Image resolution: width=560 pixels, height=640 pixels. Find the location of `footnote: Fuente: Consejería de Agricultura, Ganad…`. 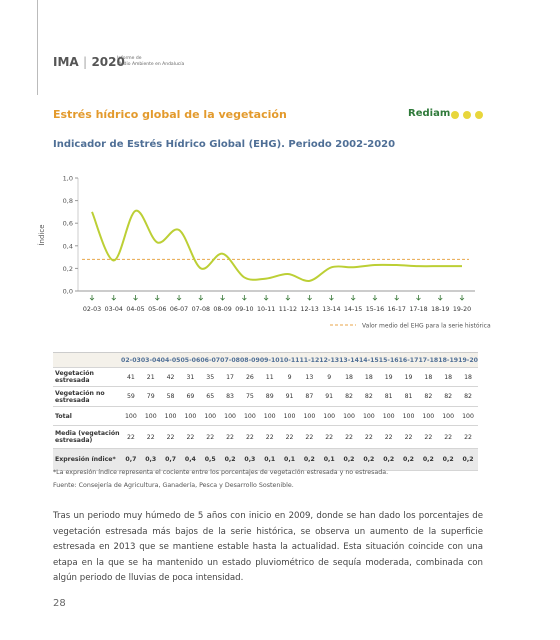

footnote: Fuente: Consejería de Agricultura, Ganad… is located at coordinates (173, 485).